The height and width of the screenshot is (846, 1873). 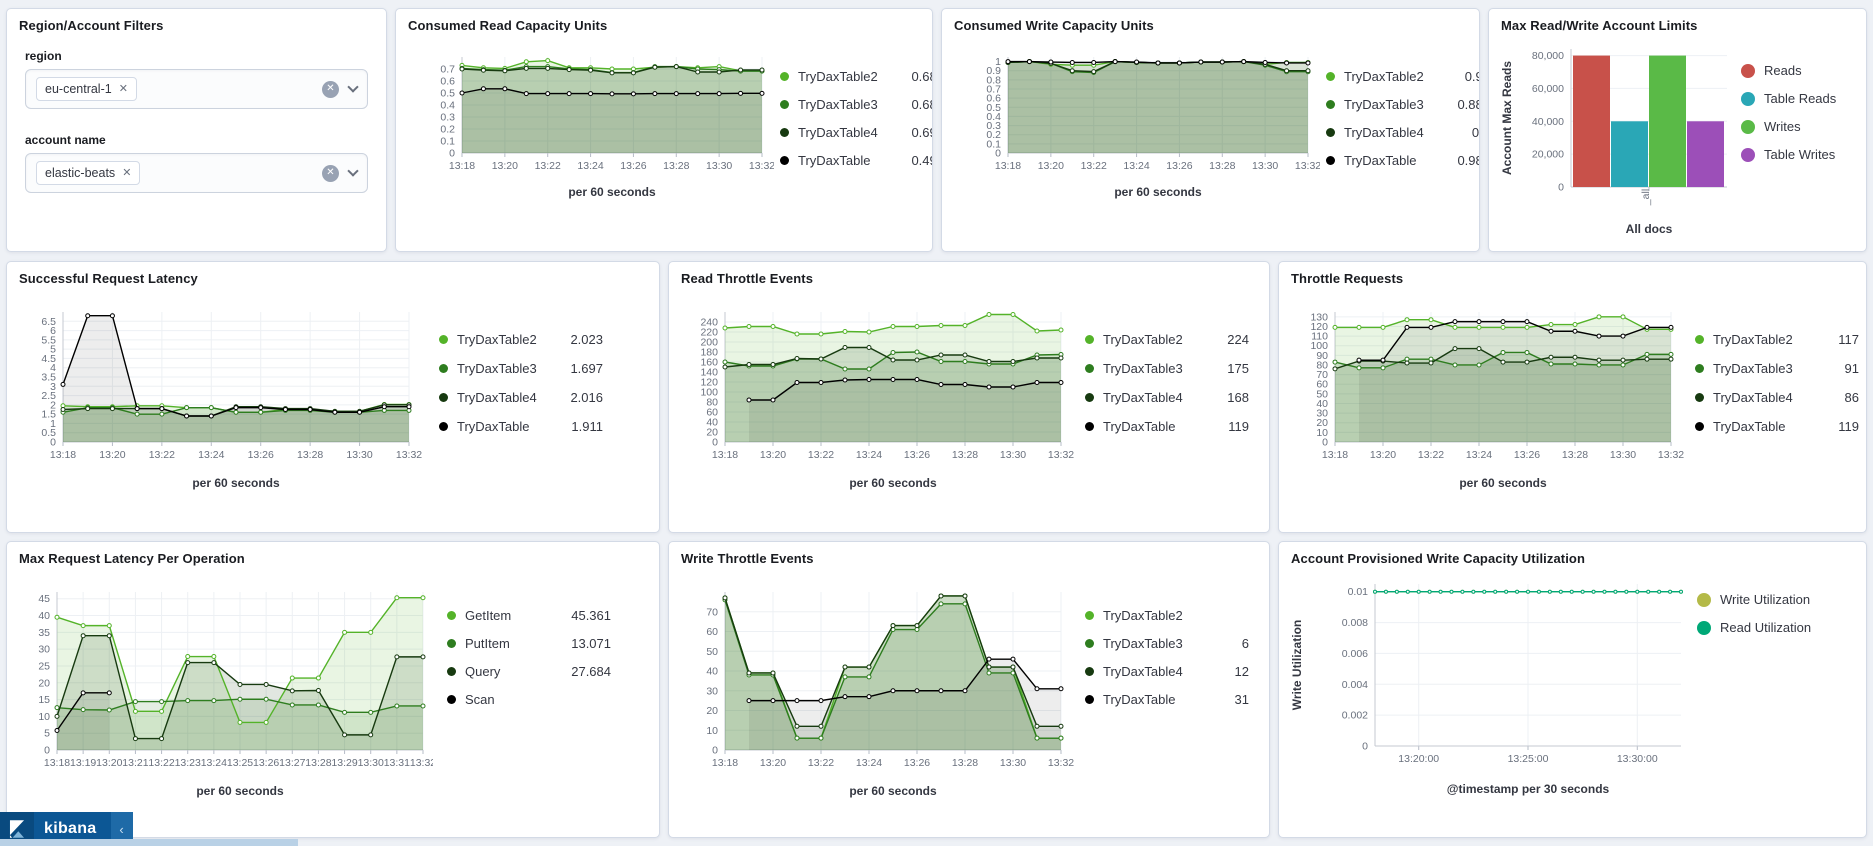 What do you see at coordinates (330, 173) in the screenshot?
I see `clear-account-button: ✕` at bounding box center [330, 173].